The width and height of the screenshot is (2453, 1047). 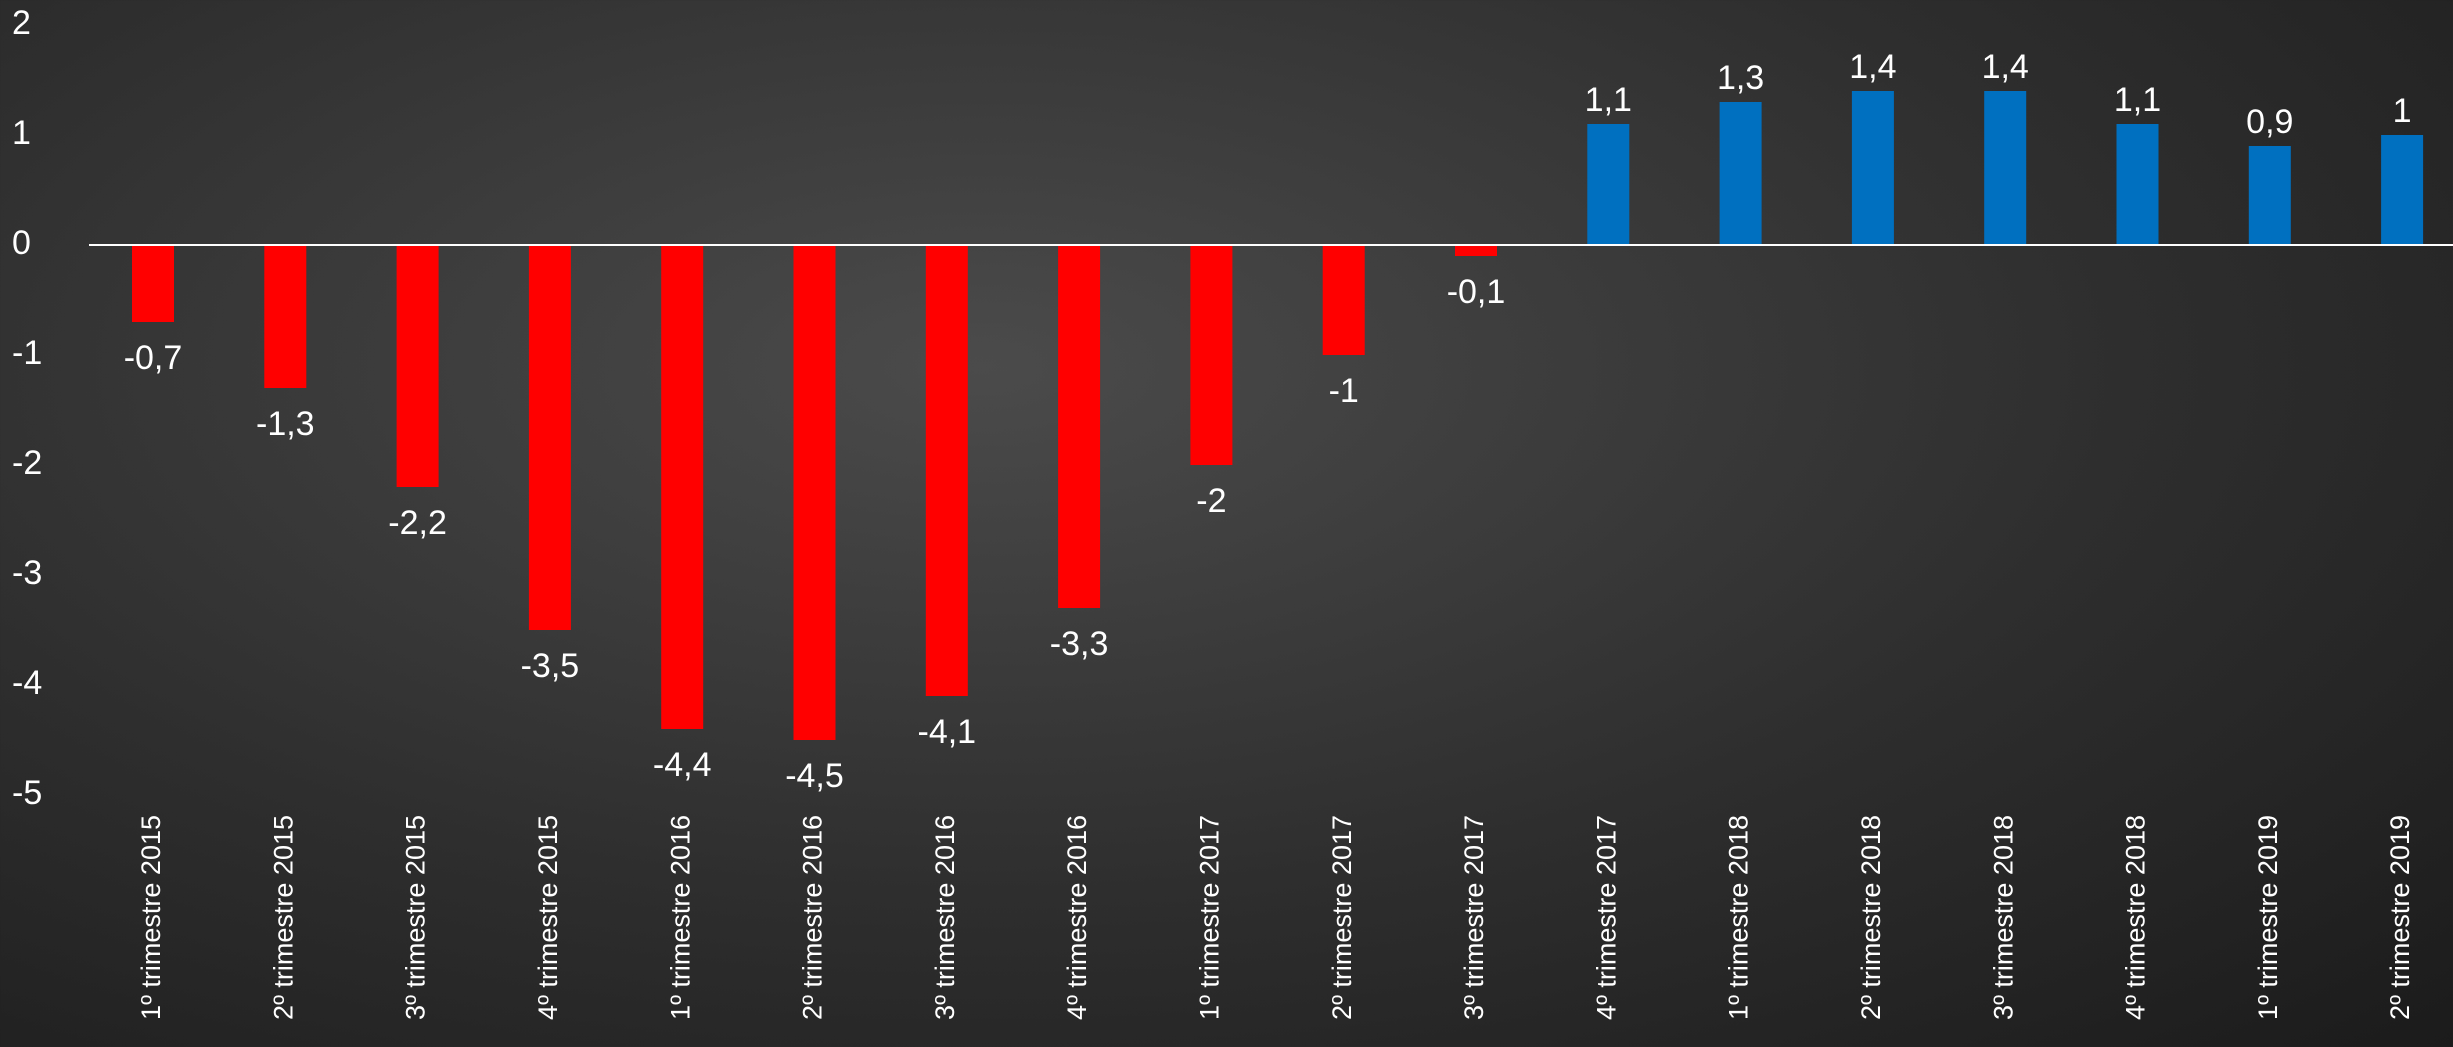 What do you see at coordinates (2402, 111) in the screenshot?
I see `value-label: 1` at bounding box center [2402, 111].